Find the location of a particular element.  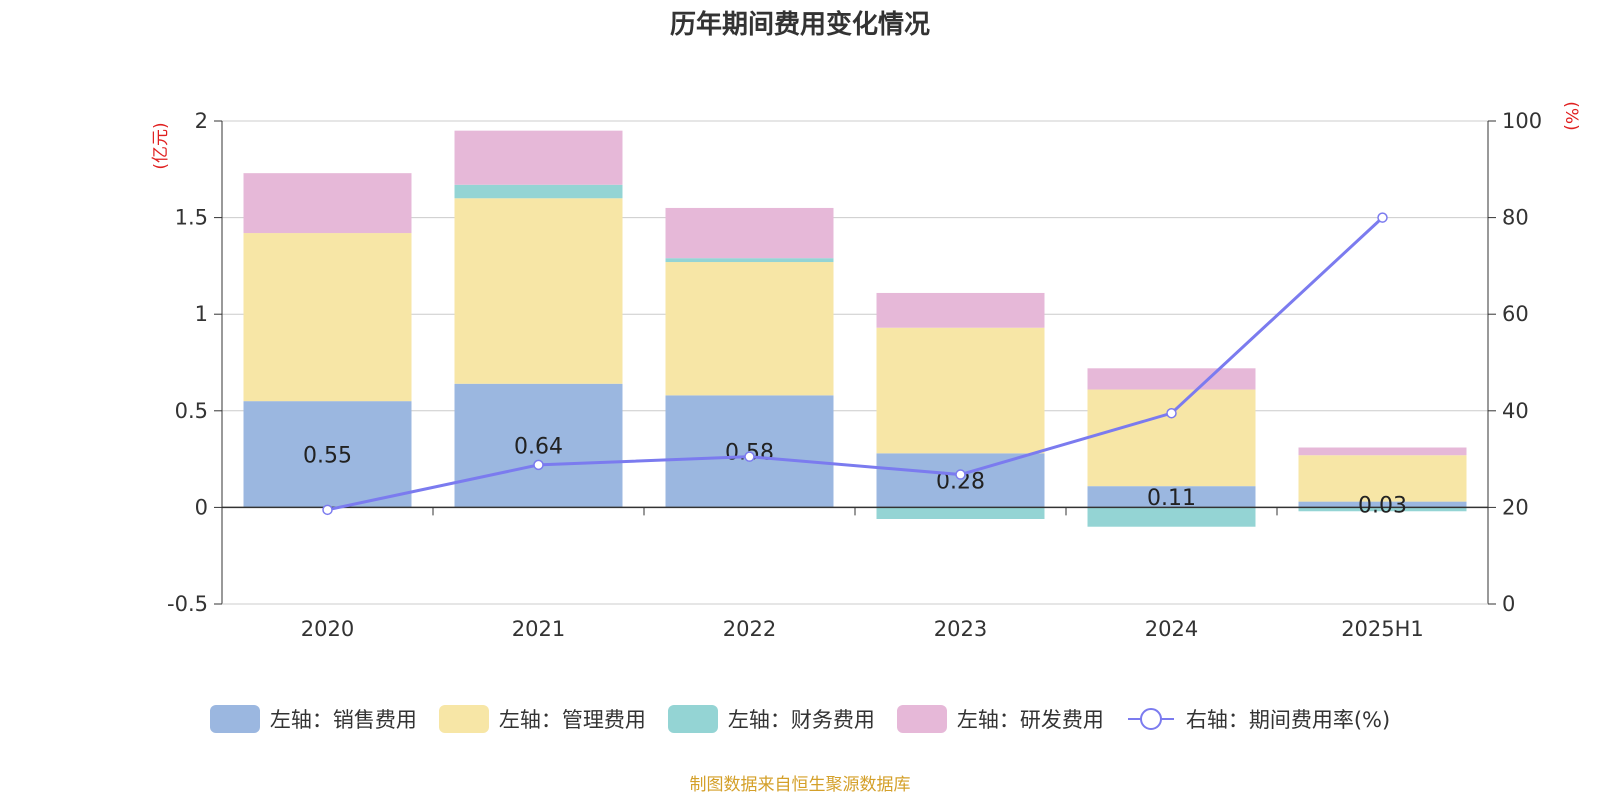

right-axis-tick-label: 20 is located at coordinates (1515, 507).